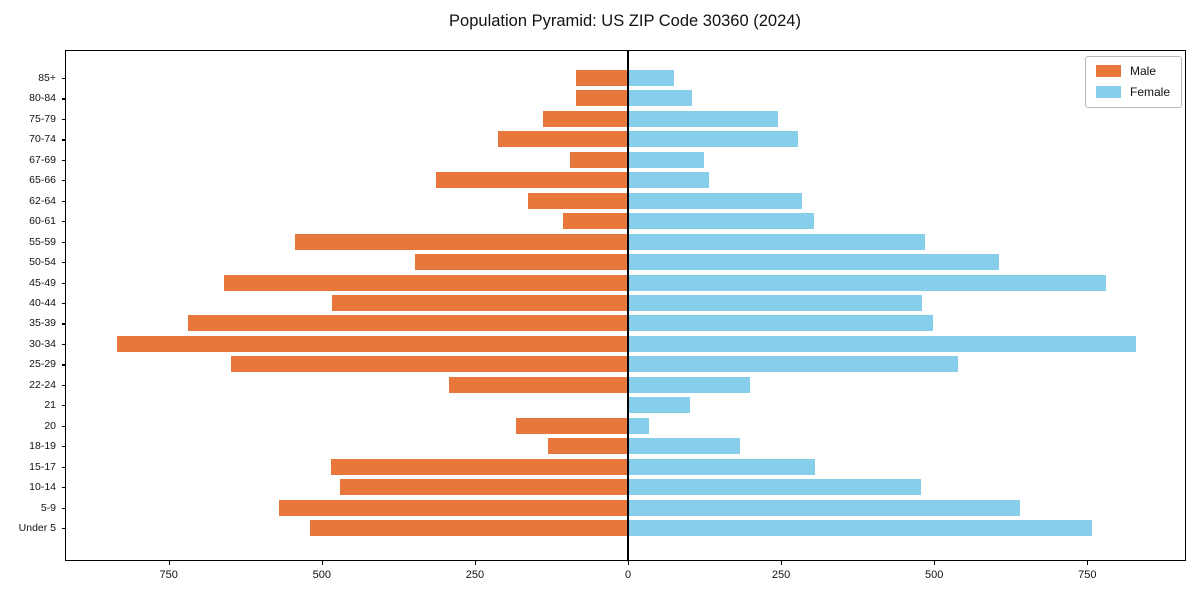 This screenshot has height=600, width=1200. I want to click on y-tick-label: 18-19, so click(42, 446).